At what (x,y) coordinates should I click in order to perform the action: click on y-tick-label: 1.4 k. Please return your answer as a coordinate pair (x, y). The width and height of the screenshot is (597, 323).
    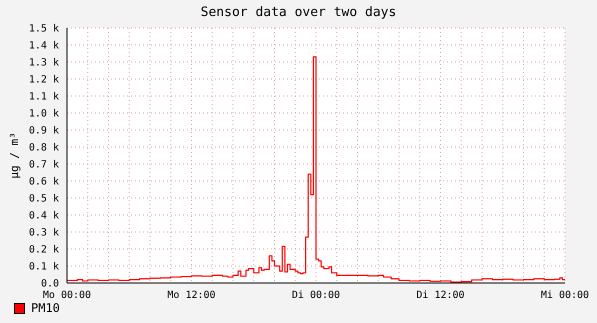
    Looking at the image, I should click on (43, 46).